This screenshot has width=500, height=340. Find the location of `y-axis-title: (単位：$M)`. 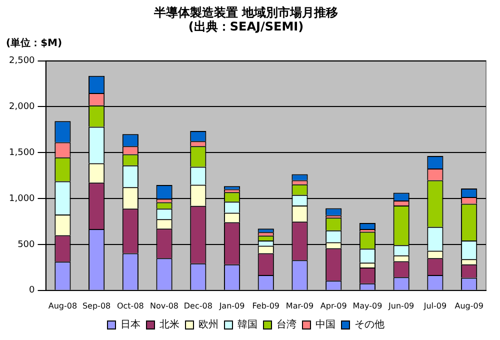

y-axis-title: (単位：$M) is located at coordinates (34, 43).